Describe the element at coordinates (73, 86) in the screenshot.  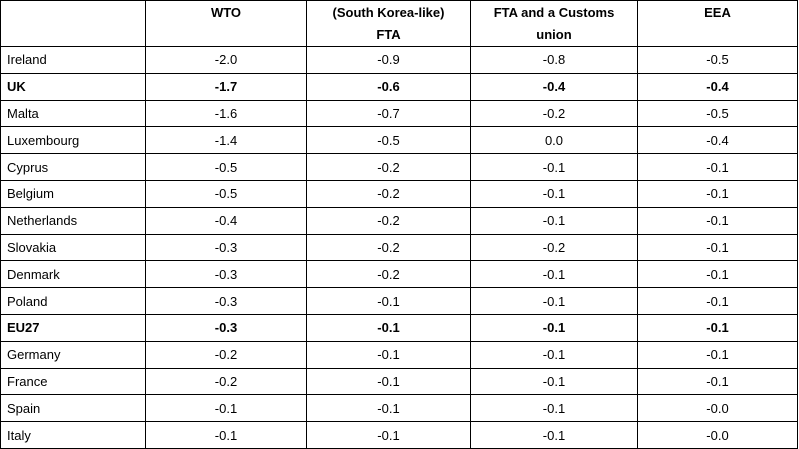
I see `row-label: UK` at that location.